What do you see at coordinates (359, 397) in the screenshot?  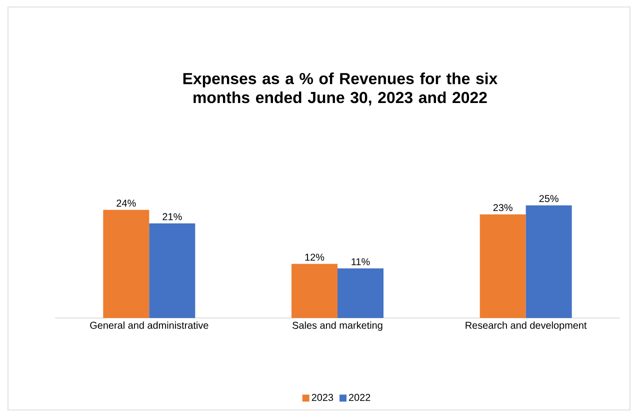 I see `legend-label: 2022` at bounding box center [359, 397].